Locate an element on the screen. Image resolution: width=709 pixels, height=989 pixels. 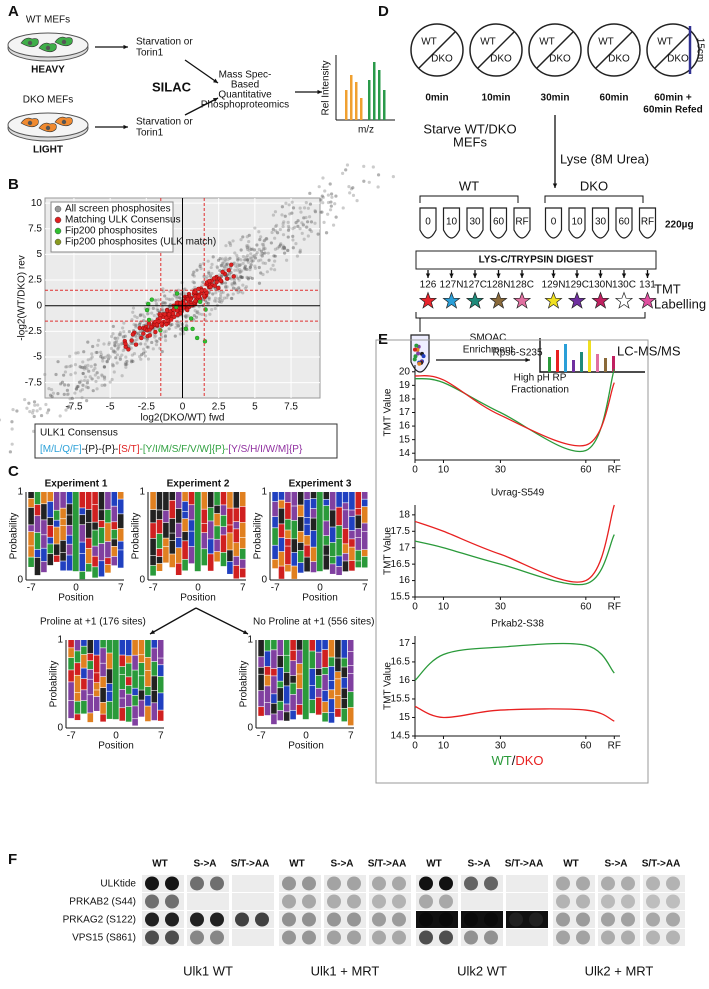
spectrum-peak is located at coordinates (346, 105).